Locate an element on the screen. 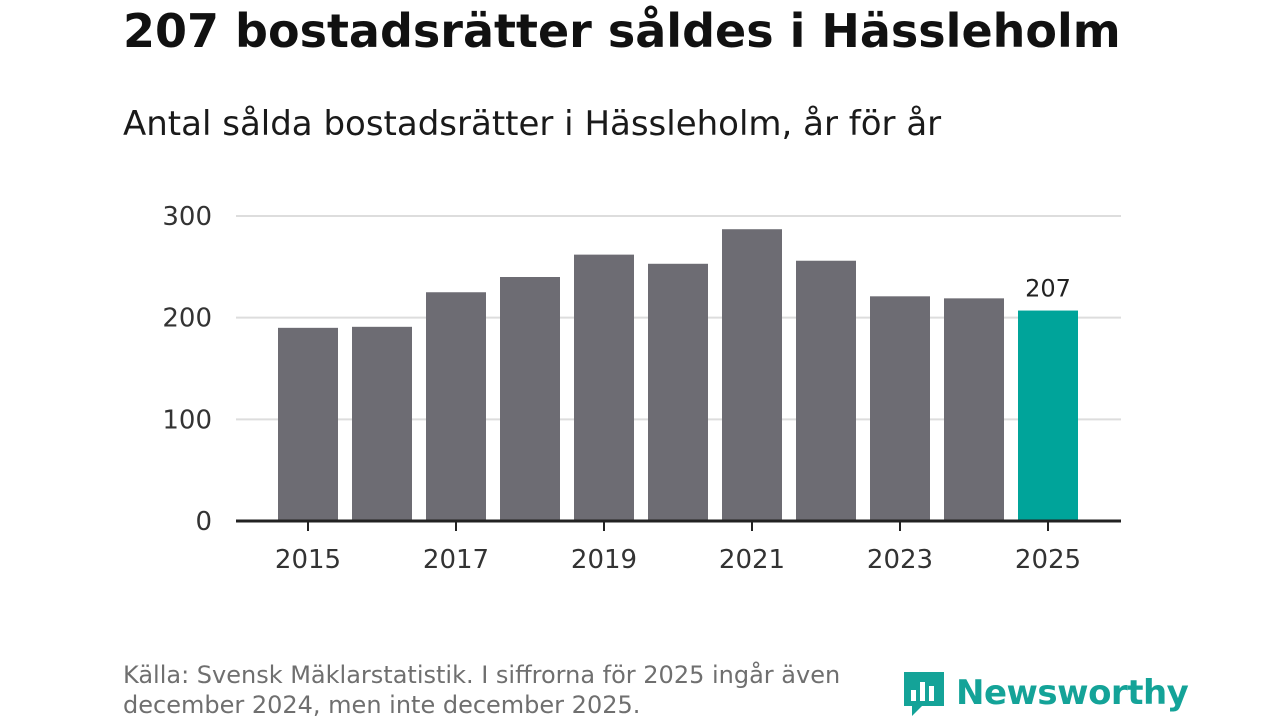 Image resolution: width=1280 pixels, height=720 pixels. y-axis-ticks: 0 100 200 300 is located at coordinates (187, 369).